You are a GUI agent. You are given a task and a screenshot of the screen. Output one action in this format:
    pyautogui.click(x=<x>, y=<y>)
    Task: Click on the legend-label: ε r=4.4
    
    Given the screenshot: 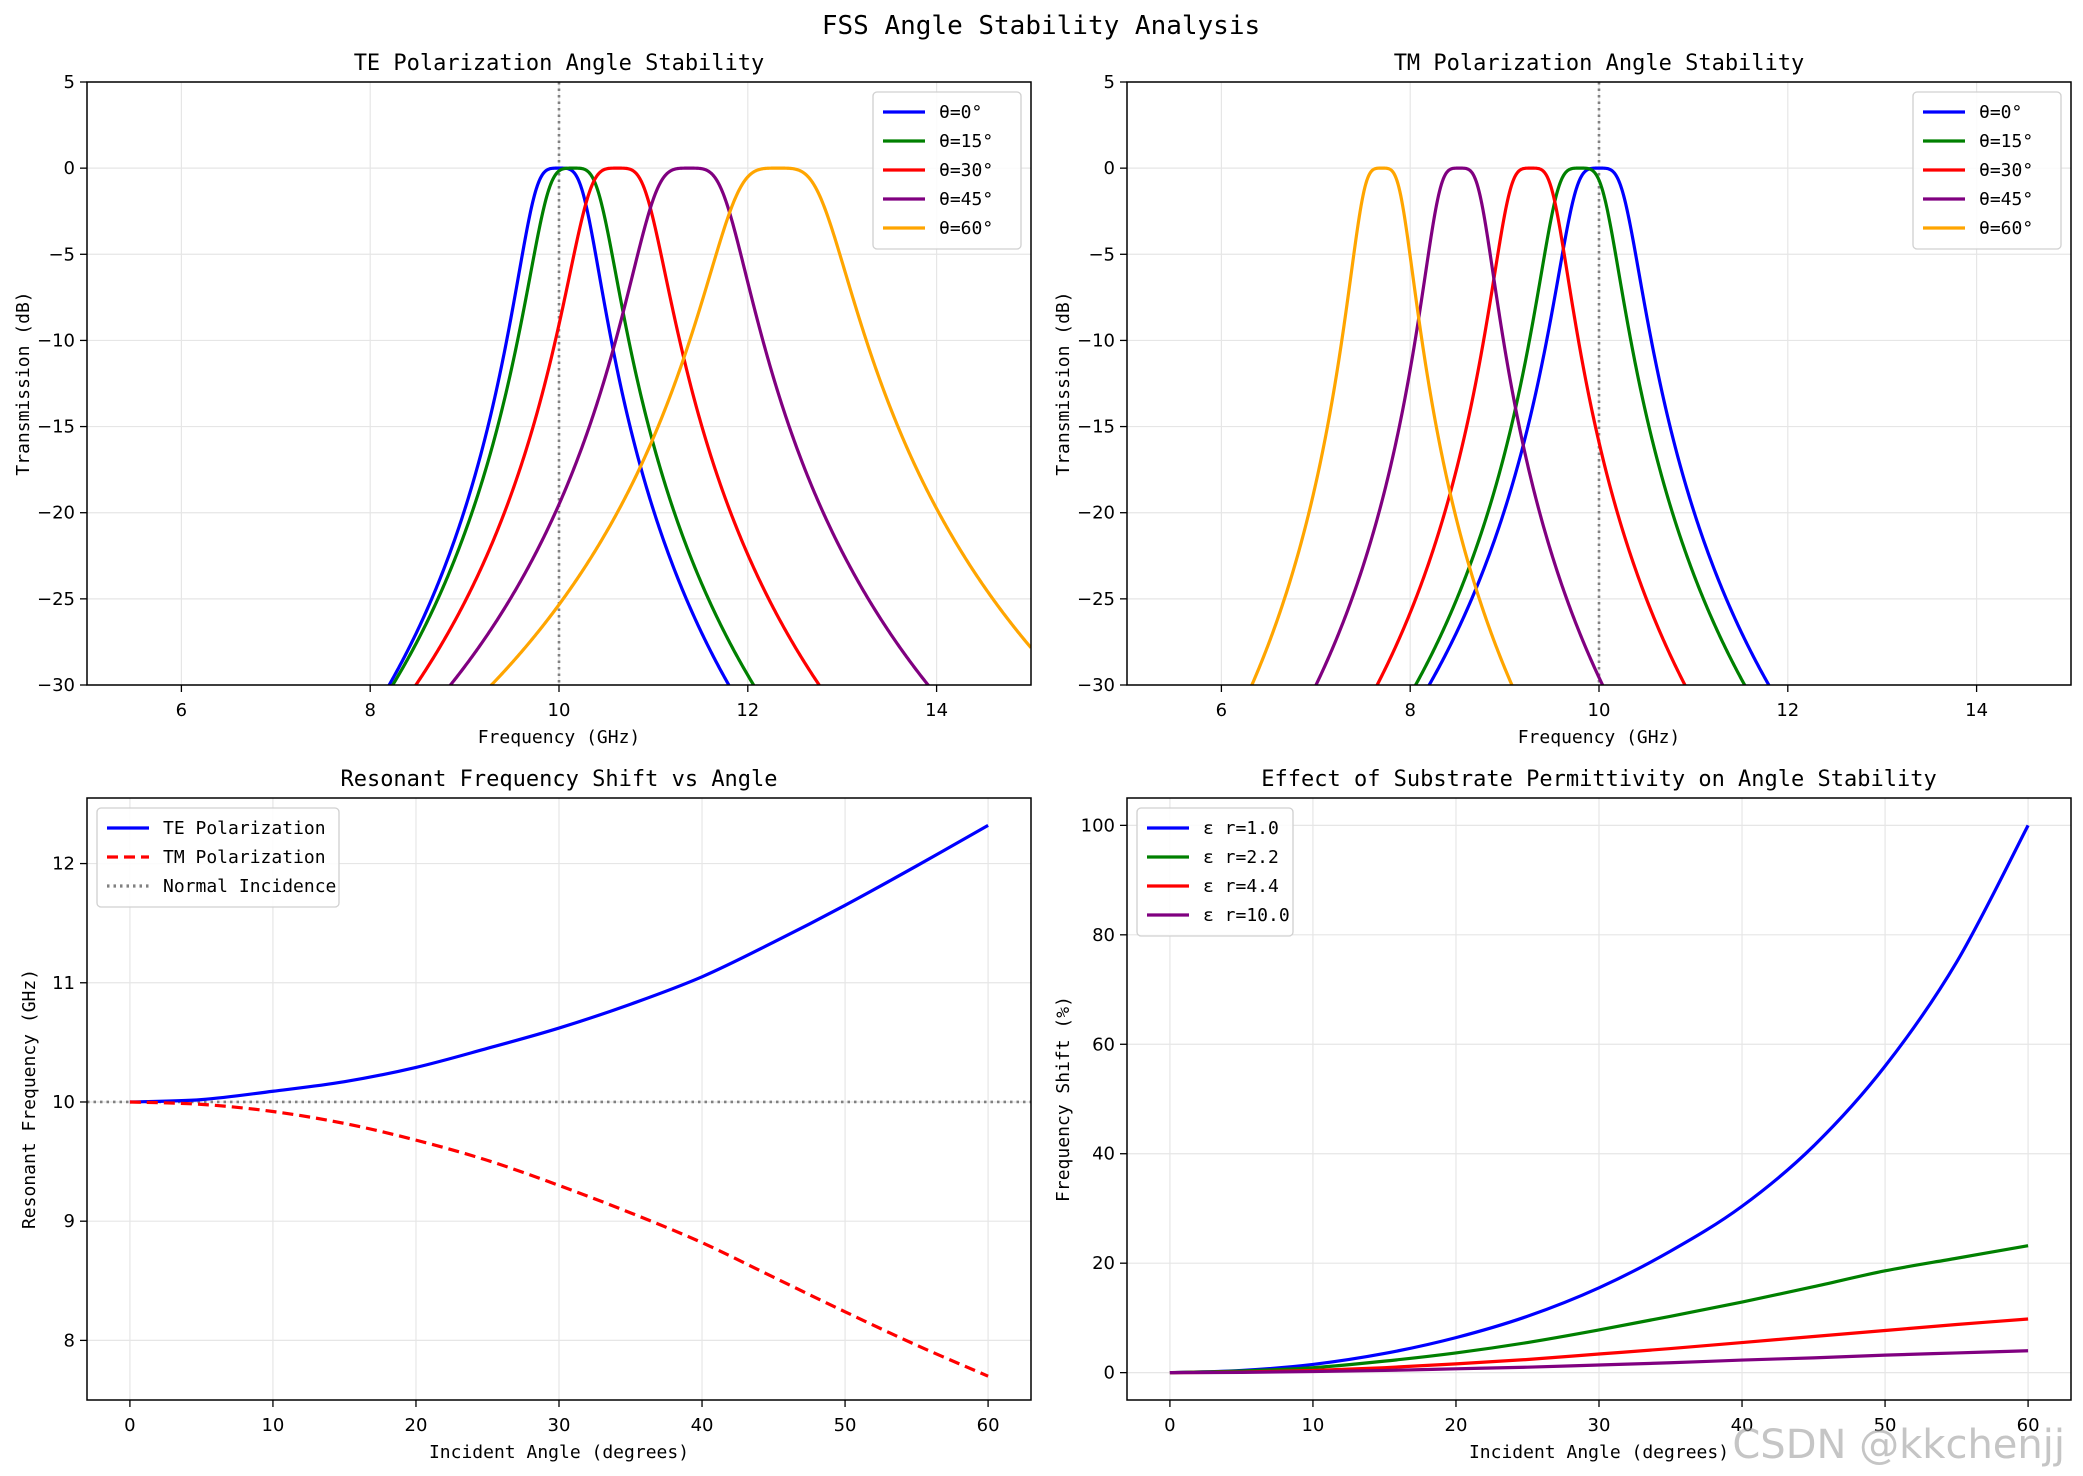 What is the action you would take?
    pyautogui.click(x=1241, y=886)
    